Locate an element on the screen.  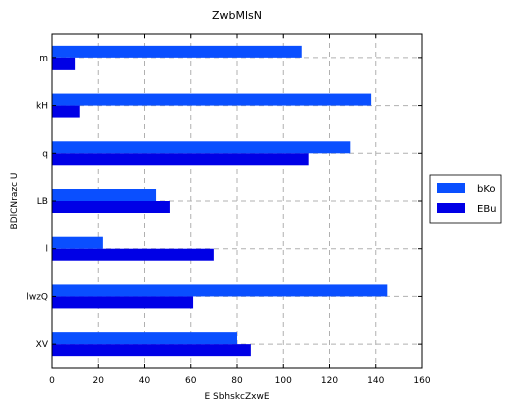
legend-swatch-EBu is located at coordinates (451, 208).